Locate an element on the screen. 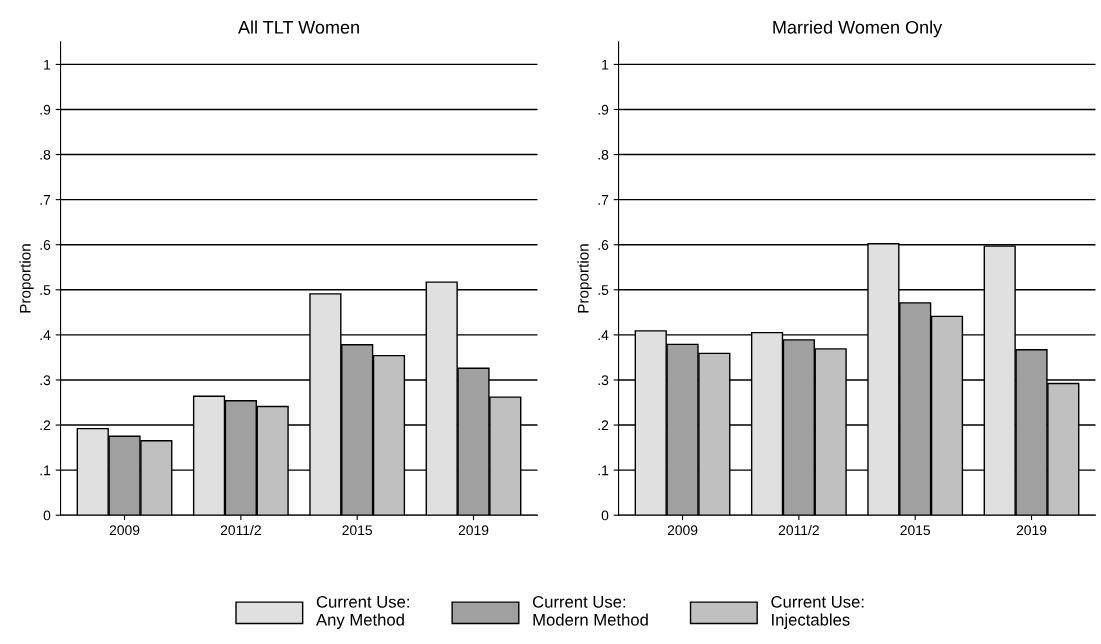 The height and width of the screenshot is (644, 1101). chart-title: All TLT Women is located at coordinates (298, 27).